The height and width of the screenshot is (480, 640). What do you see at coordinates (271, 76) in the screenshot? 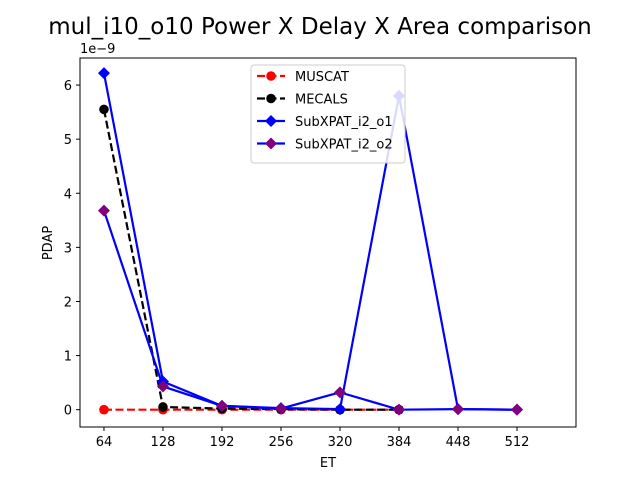
I see `legend-marker-muscat` at bounding box center [271, 76].